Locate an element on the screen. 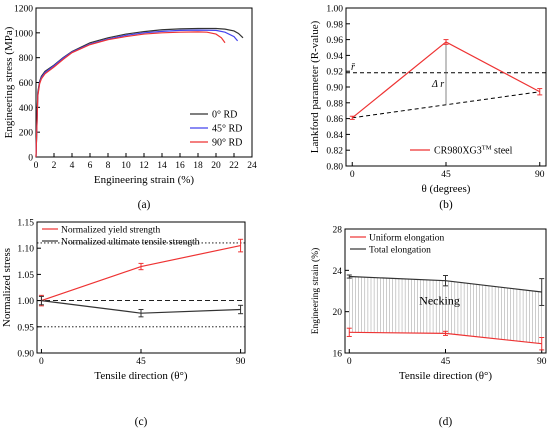  chart-d-y-tick-label: 16 is located at coordinates (338, 355).